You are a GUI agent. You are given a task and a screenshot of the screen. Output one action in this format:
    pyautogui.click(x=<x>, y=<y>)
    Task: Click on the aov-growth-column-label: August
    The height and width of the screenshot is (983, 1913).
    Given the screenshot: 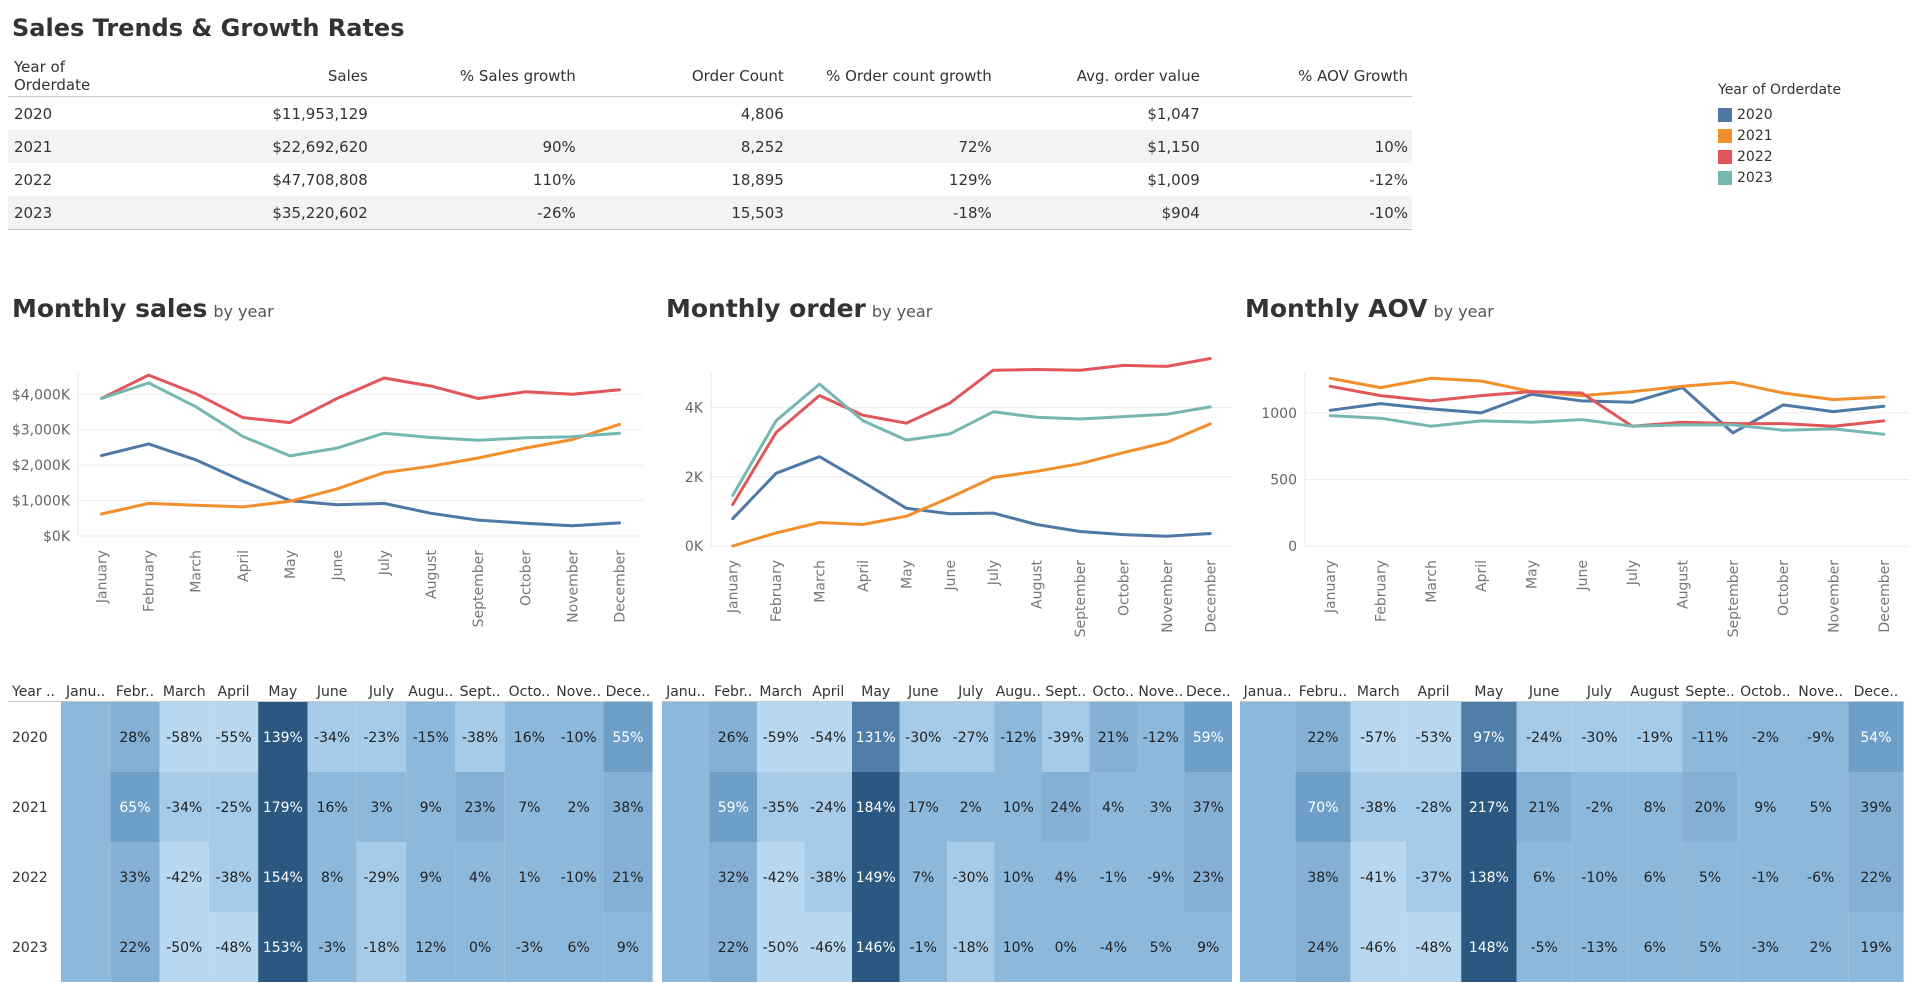 What is the action you would take?
    pyautogui.click(x=1655, y=692)
    